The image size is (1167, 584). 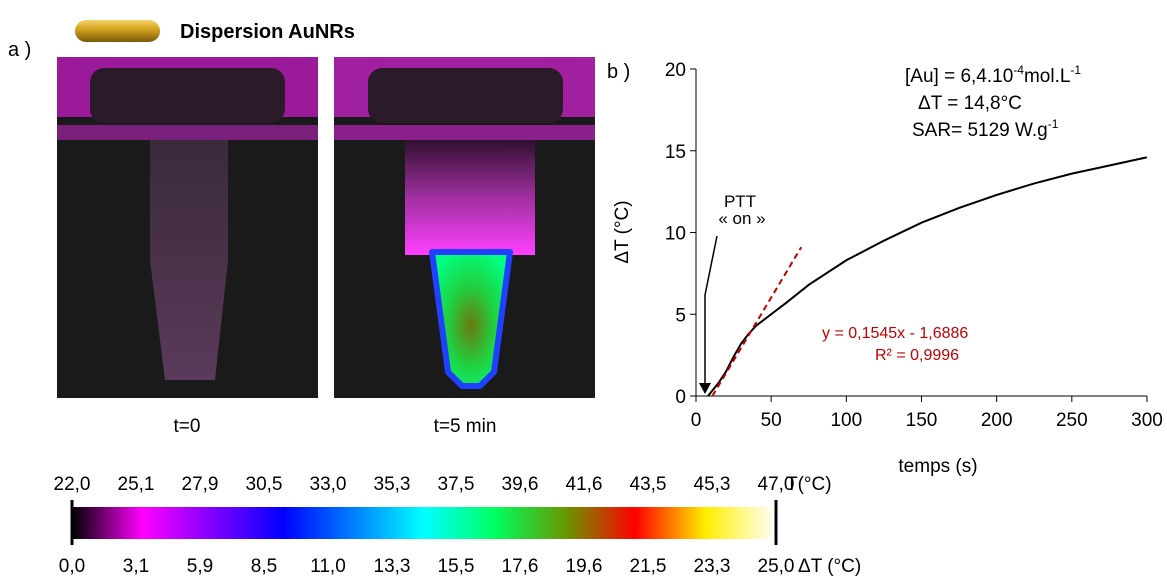 I want to click on annotation-text: SAR= 5129 W.g, so click(x=980, y=130).